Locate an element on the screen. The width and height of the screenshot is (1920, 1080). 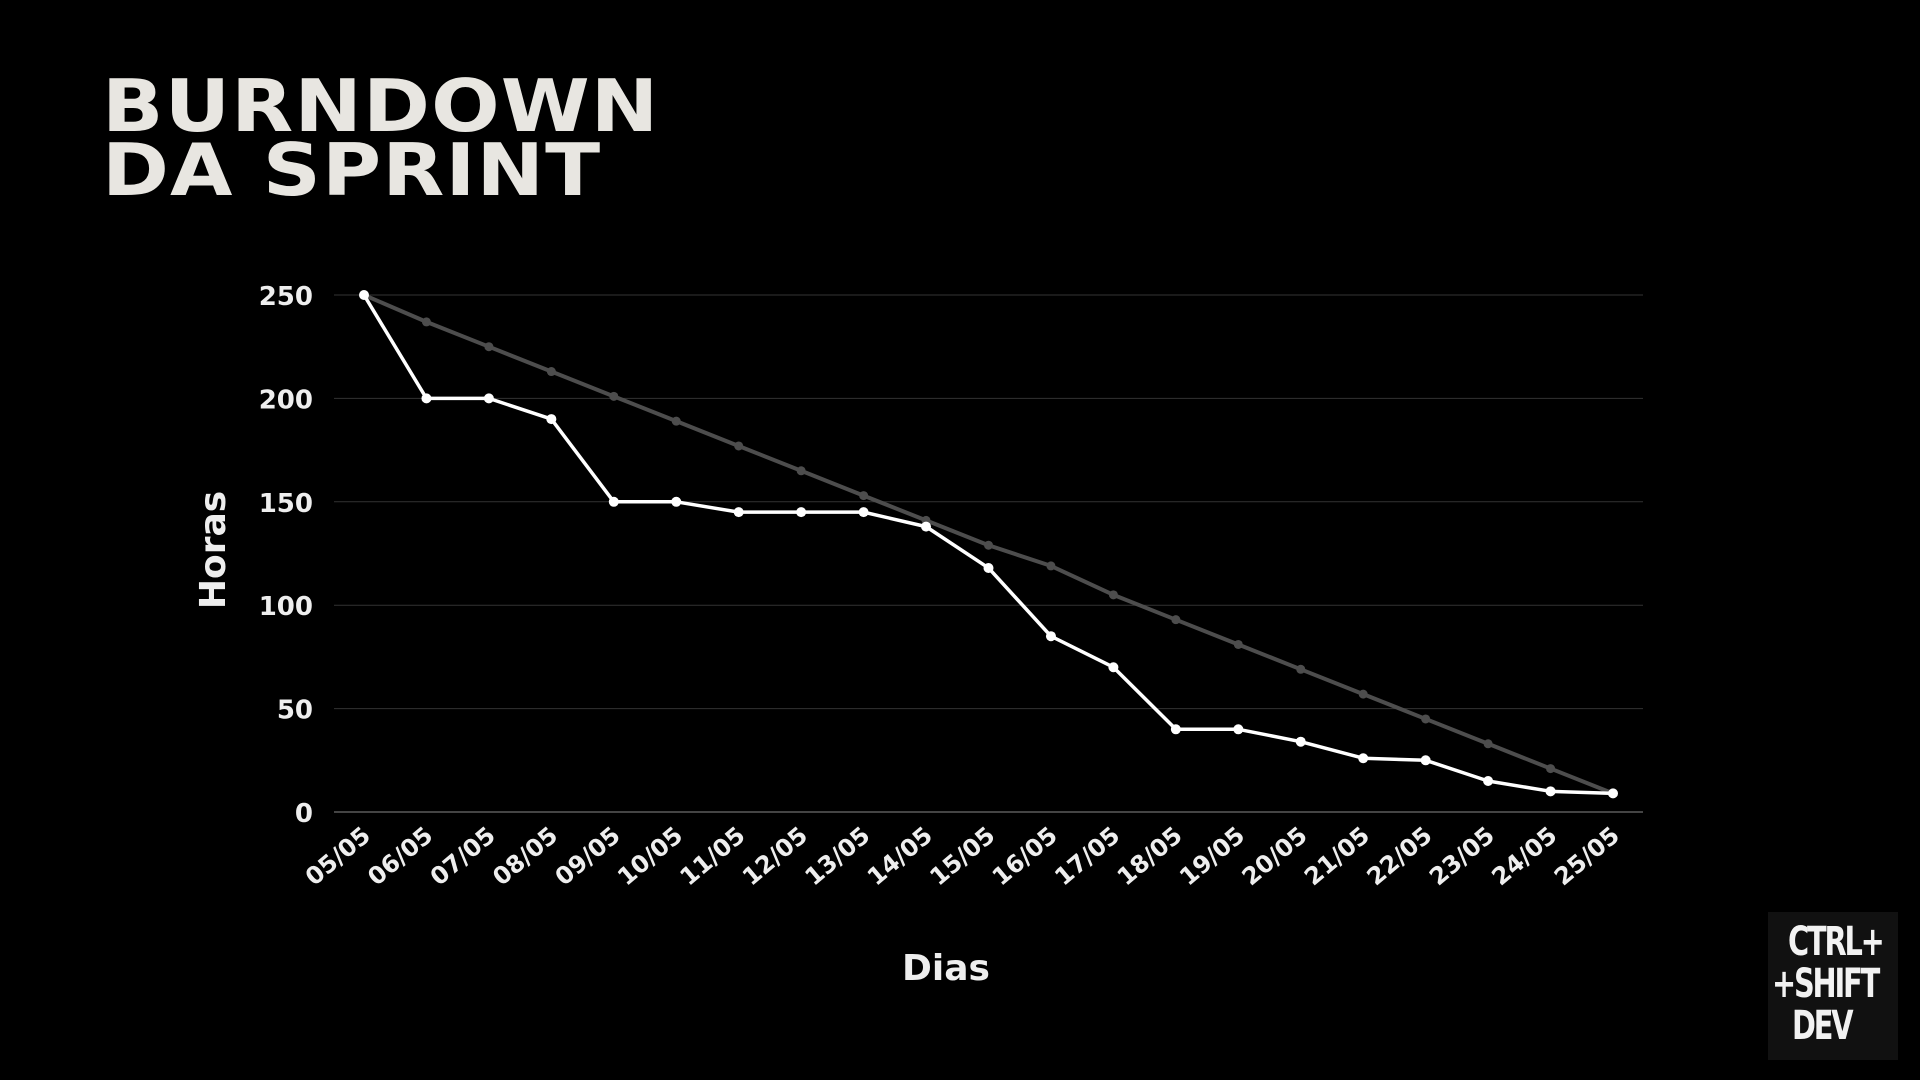
x-tick-label: 14/05 is located at coordinates (900, 856).